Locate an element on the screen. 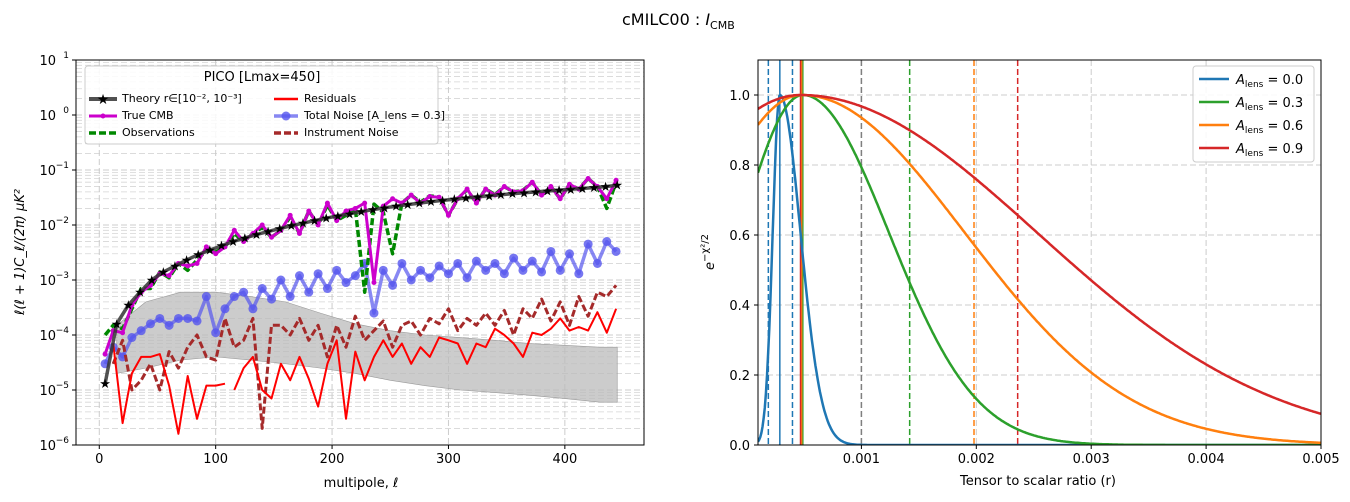 This screenshot has height=502, width=1350. legend-label-alens-0.9: Alens = 0.9 is located at coordinates (1269, 150).